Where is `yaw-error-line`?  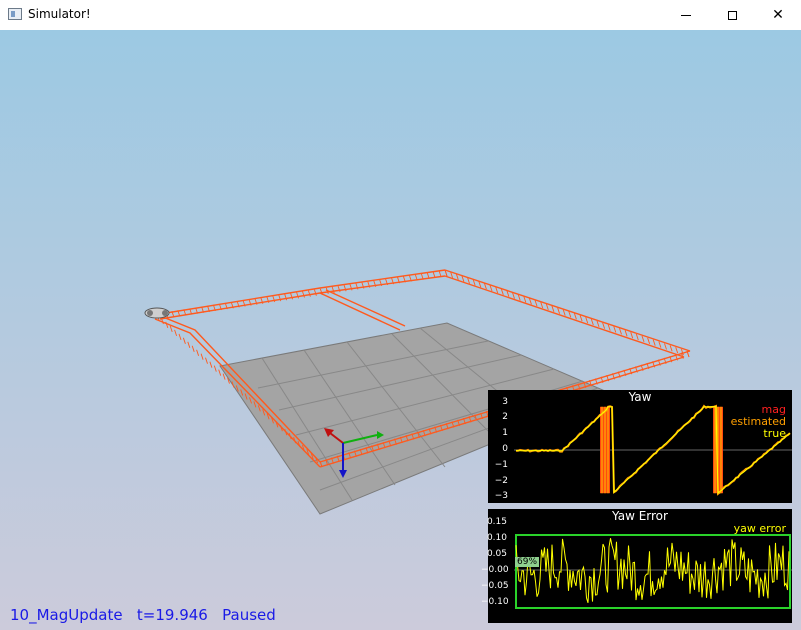
yaw-error-line is located at coordinates (652, 571).